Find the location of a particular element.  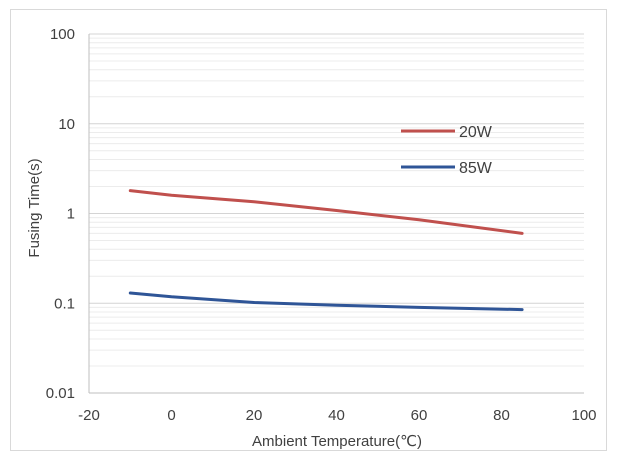

legend-label-20w: 20W is located at coordinates (476, 132).